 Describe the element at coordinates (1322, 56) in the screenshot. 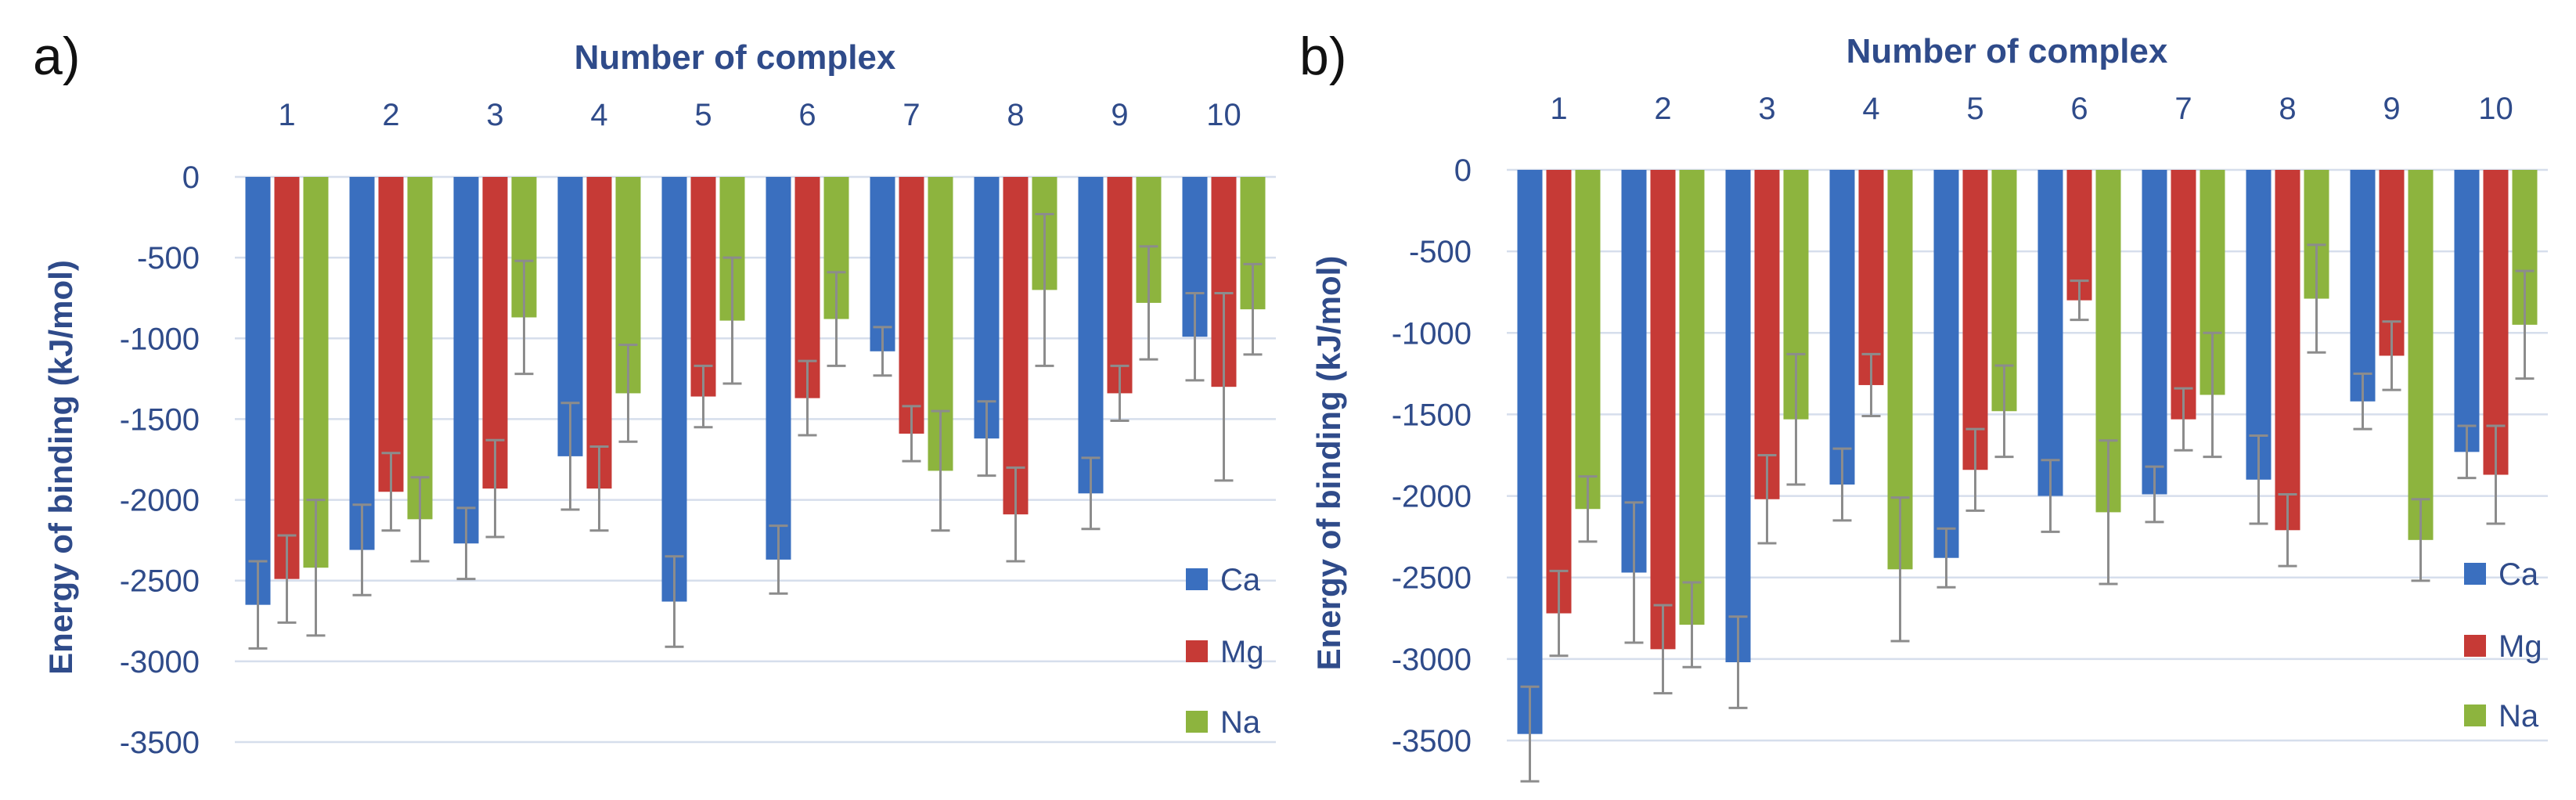

I see `panel-label: b)` at that location.